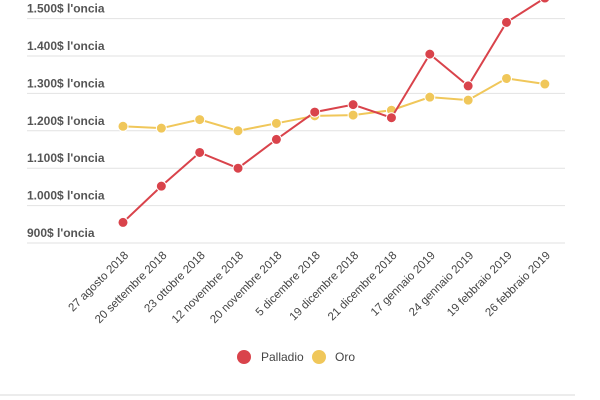 This screenshot has width=600, height=400. What do you see at coordinates (61, 233) in the screenshot?
I see `y-tick-label: 900$ l'oncia` at bounding box center [61, 233].